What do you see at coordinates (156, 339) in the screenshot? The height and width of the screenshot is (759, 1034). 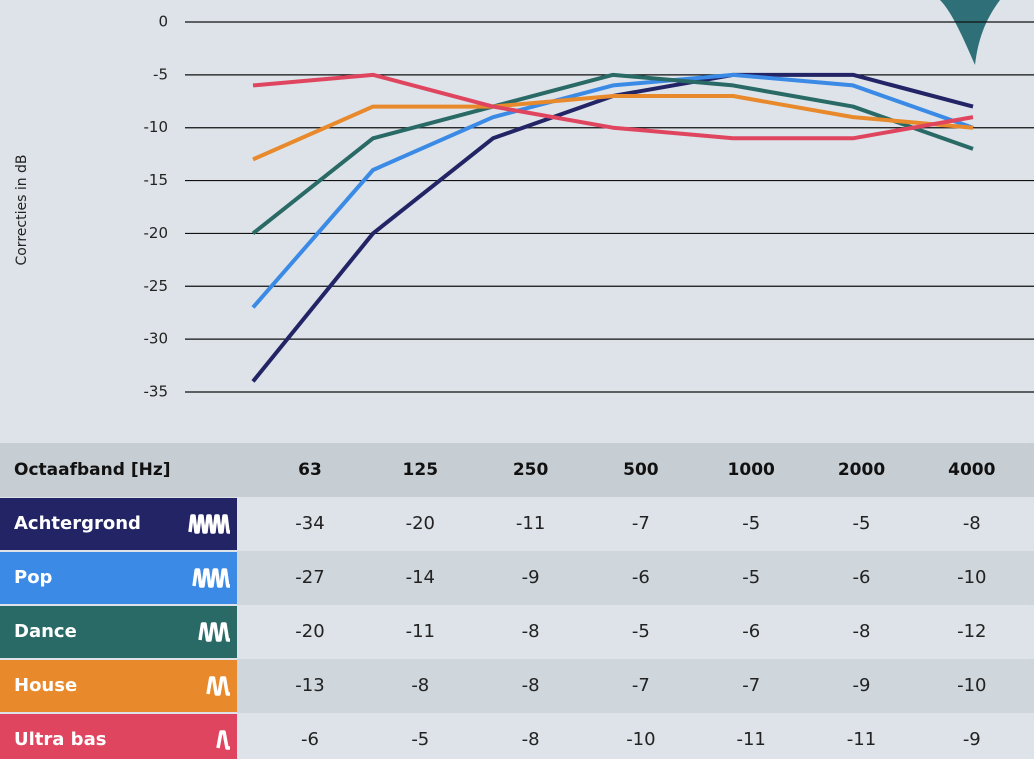 I see `y-tick-label: -30` at bounding box center [156, 339].